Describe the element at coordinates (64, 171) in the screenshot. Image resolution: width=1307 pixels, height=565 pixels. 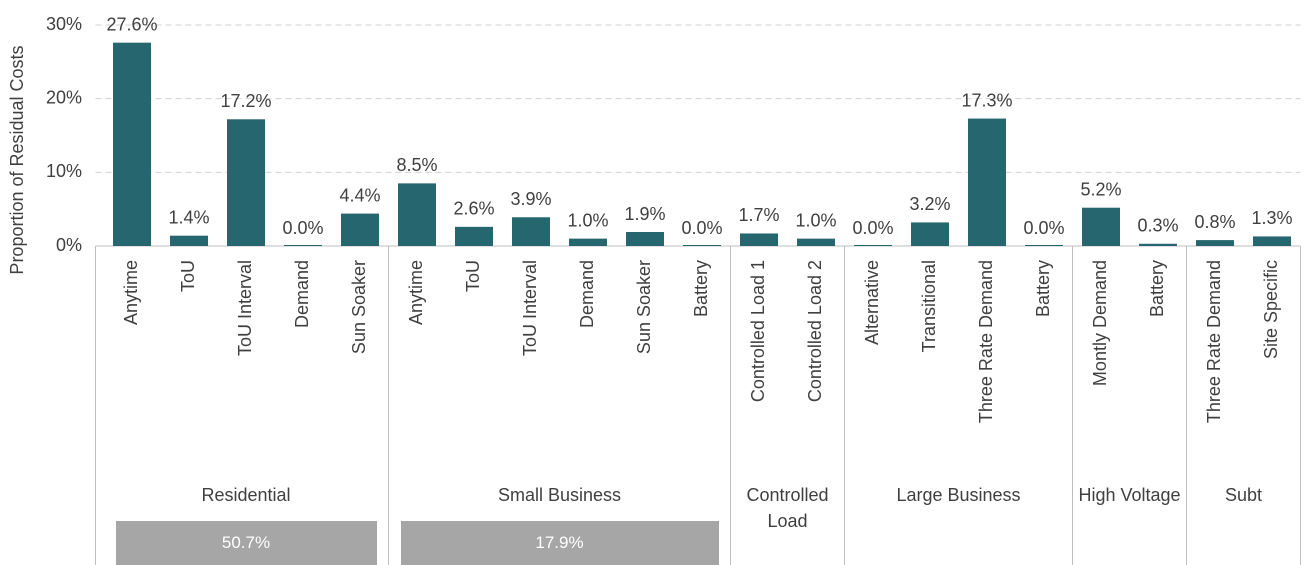
I see `y-tick-label: 10%` at that location.